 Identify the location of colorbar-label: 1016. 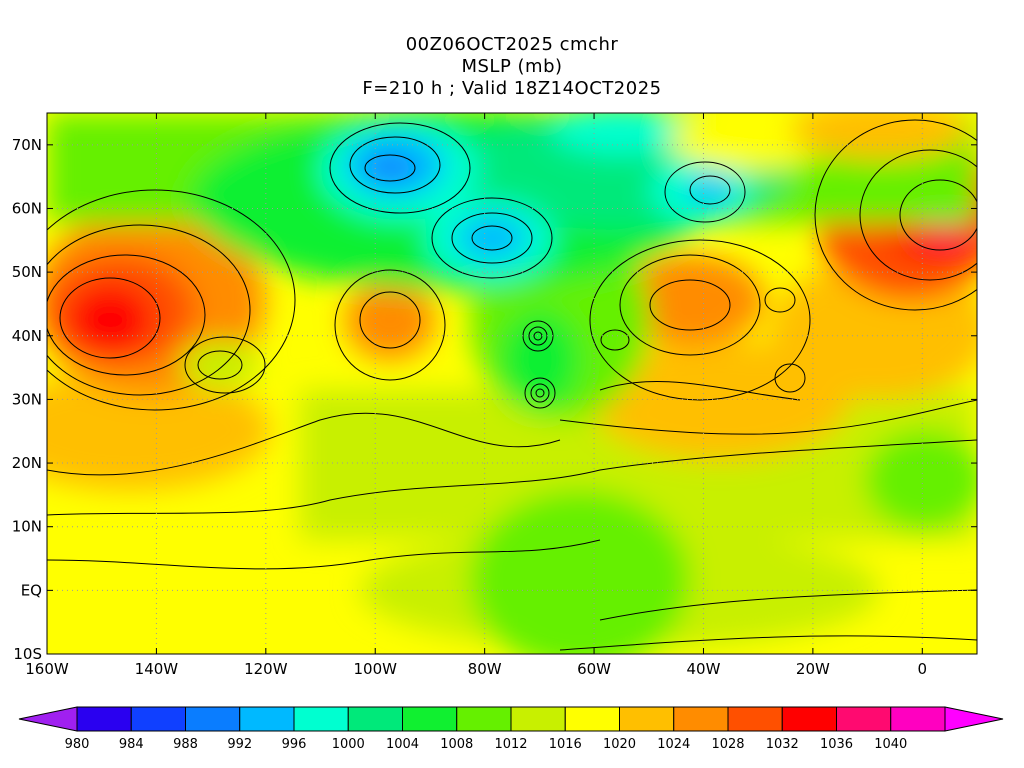
(565, 744).